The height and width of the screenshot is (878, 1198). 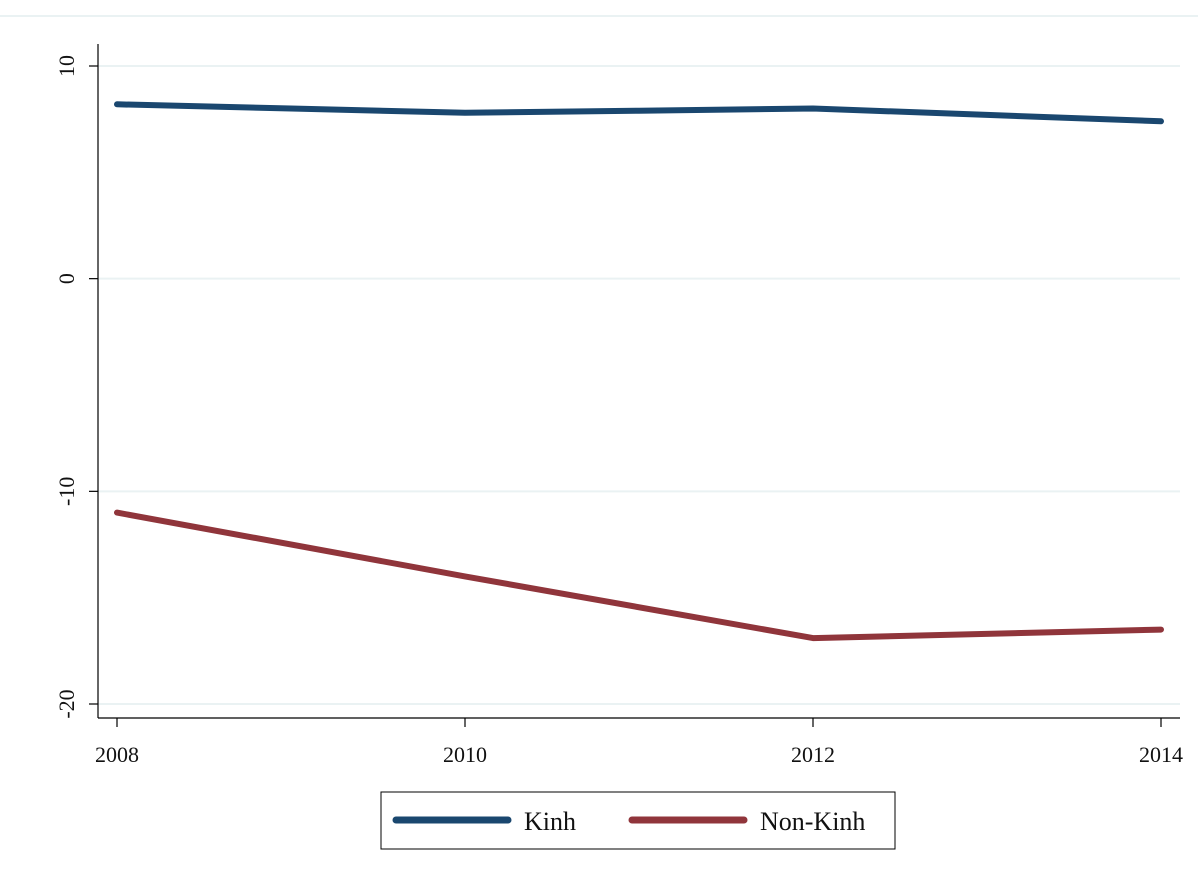 I want to click on series-line-non-kinh, so click(x=639, y=575).